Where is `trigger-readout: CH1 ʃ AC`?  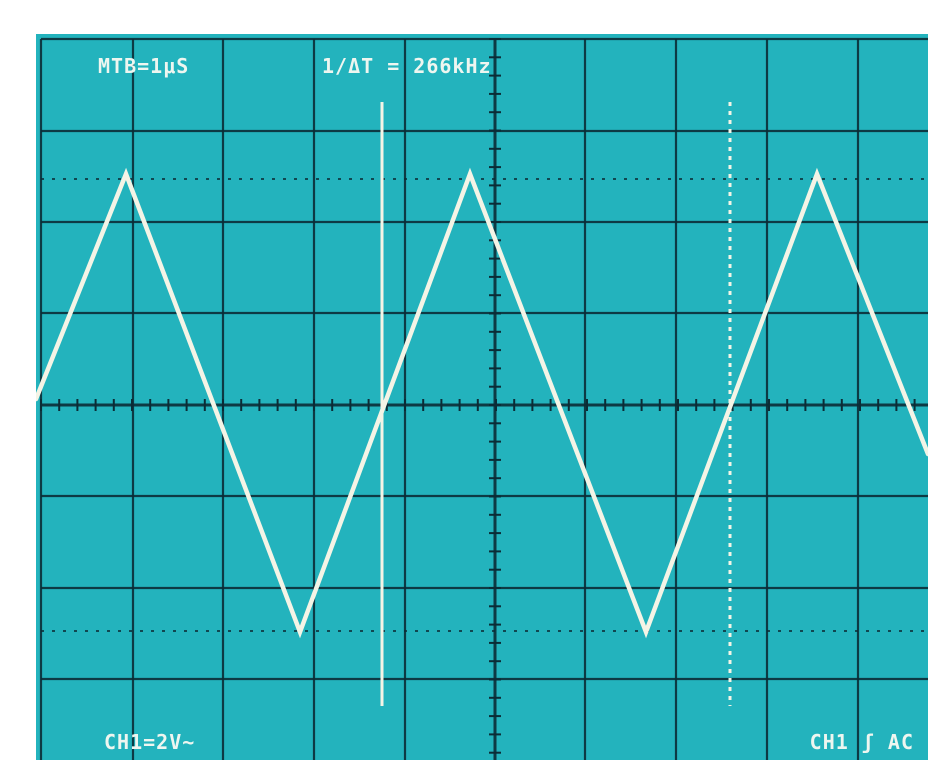 trigger-readout: CH1 ʃ AC is located at coordinates (861, 742).